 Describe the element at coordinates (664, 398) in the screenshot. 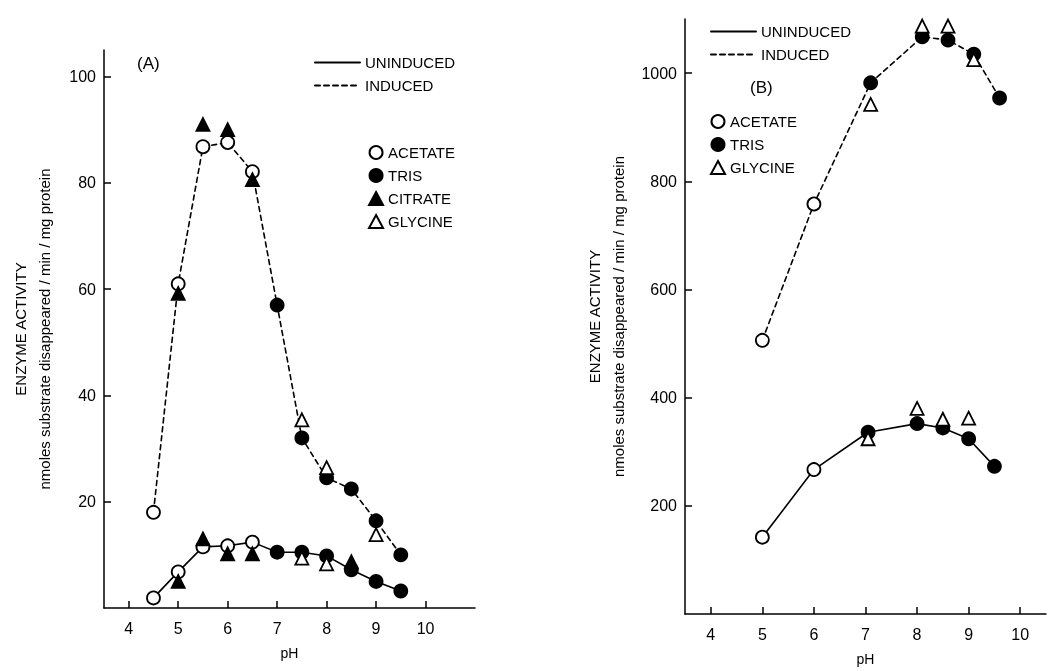

I see `y-tick-label: 400` at that location.